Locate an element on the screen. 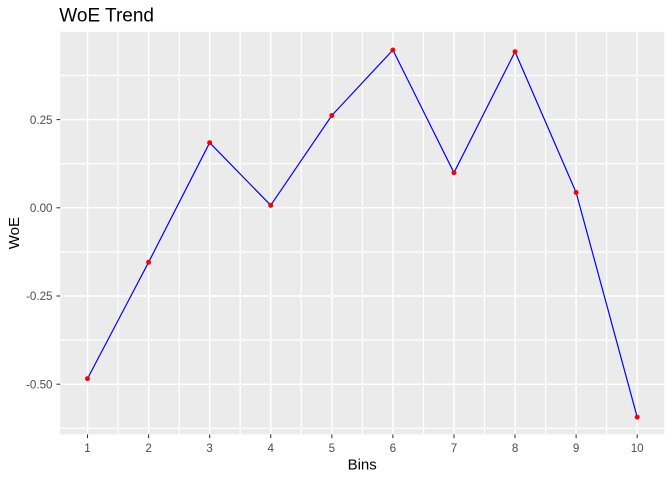  svg-text: WoE is located at coordinates (14, 233).